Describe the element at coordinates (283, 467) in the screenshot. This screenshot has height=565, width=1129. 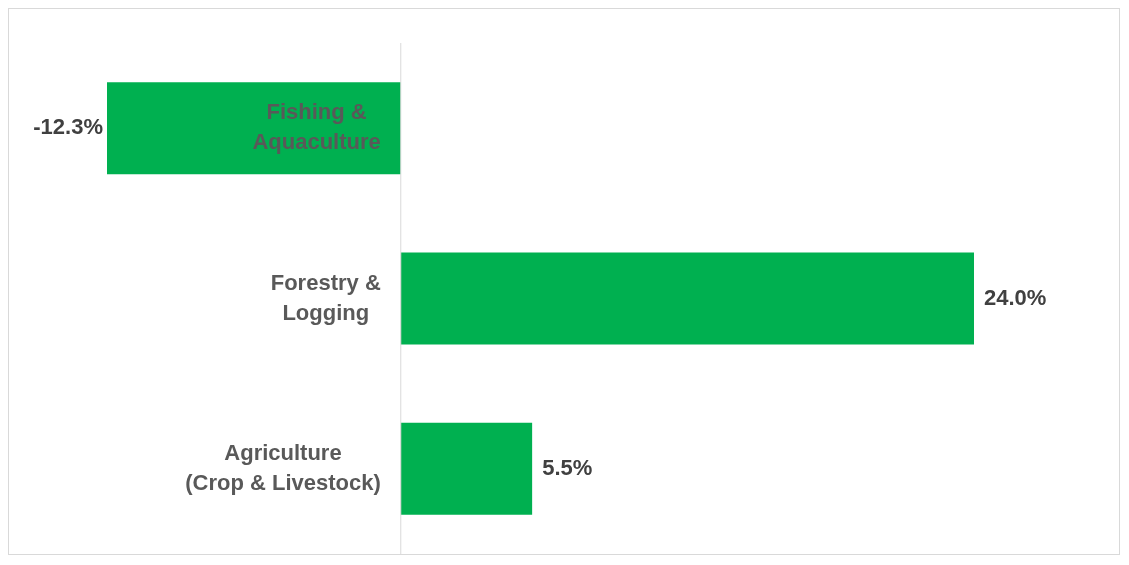
I see `y-tick-label: Agriculture (Crop & Livestock)` at that location.